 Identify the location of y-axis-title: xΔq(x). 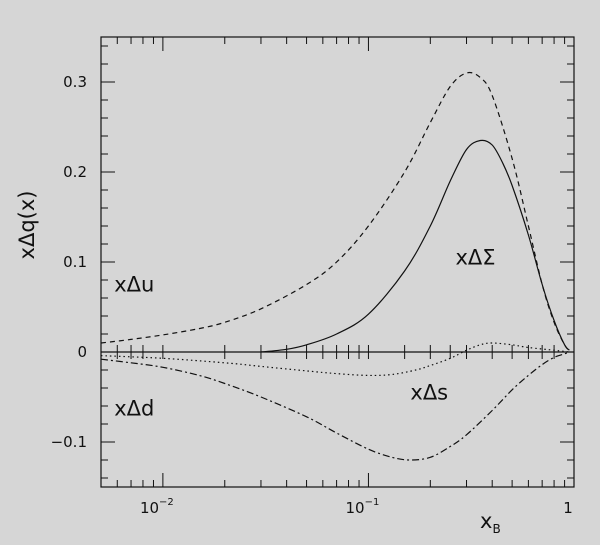
(27, 225).